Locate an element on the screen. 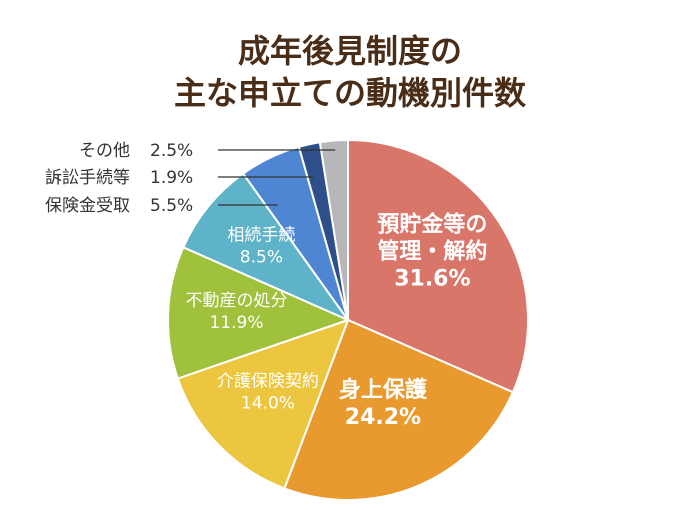 The height and width of the screenshot is (525, 700). slice-category-1-0: 身上保護 is located at coordinates (383, 390).